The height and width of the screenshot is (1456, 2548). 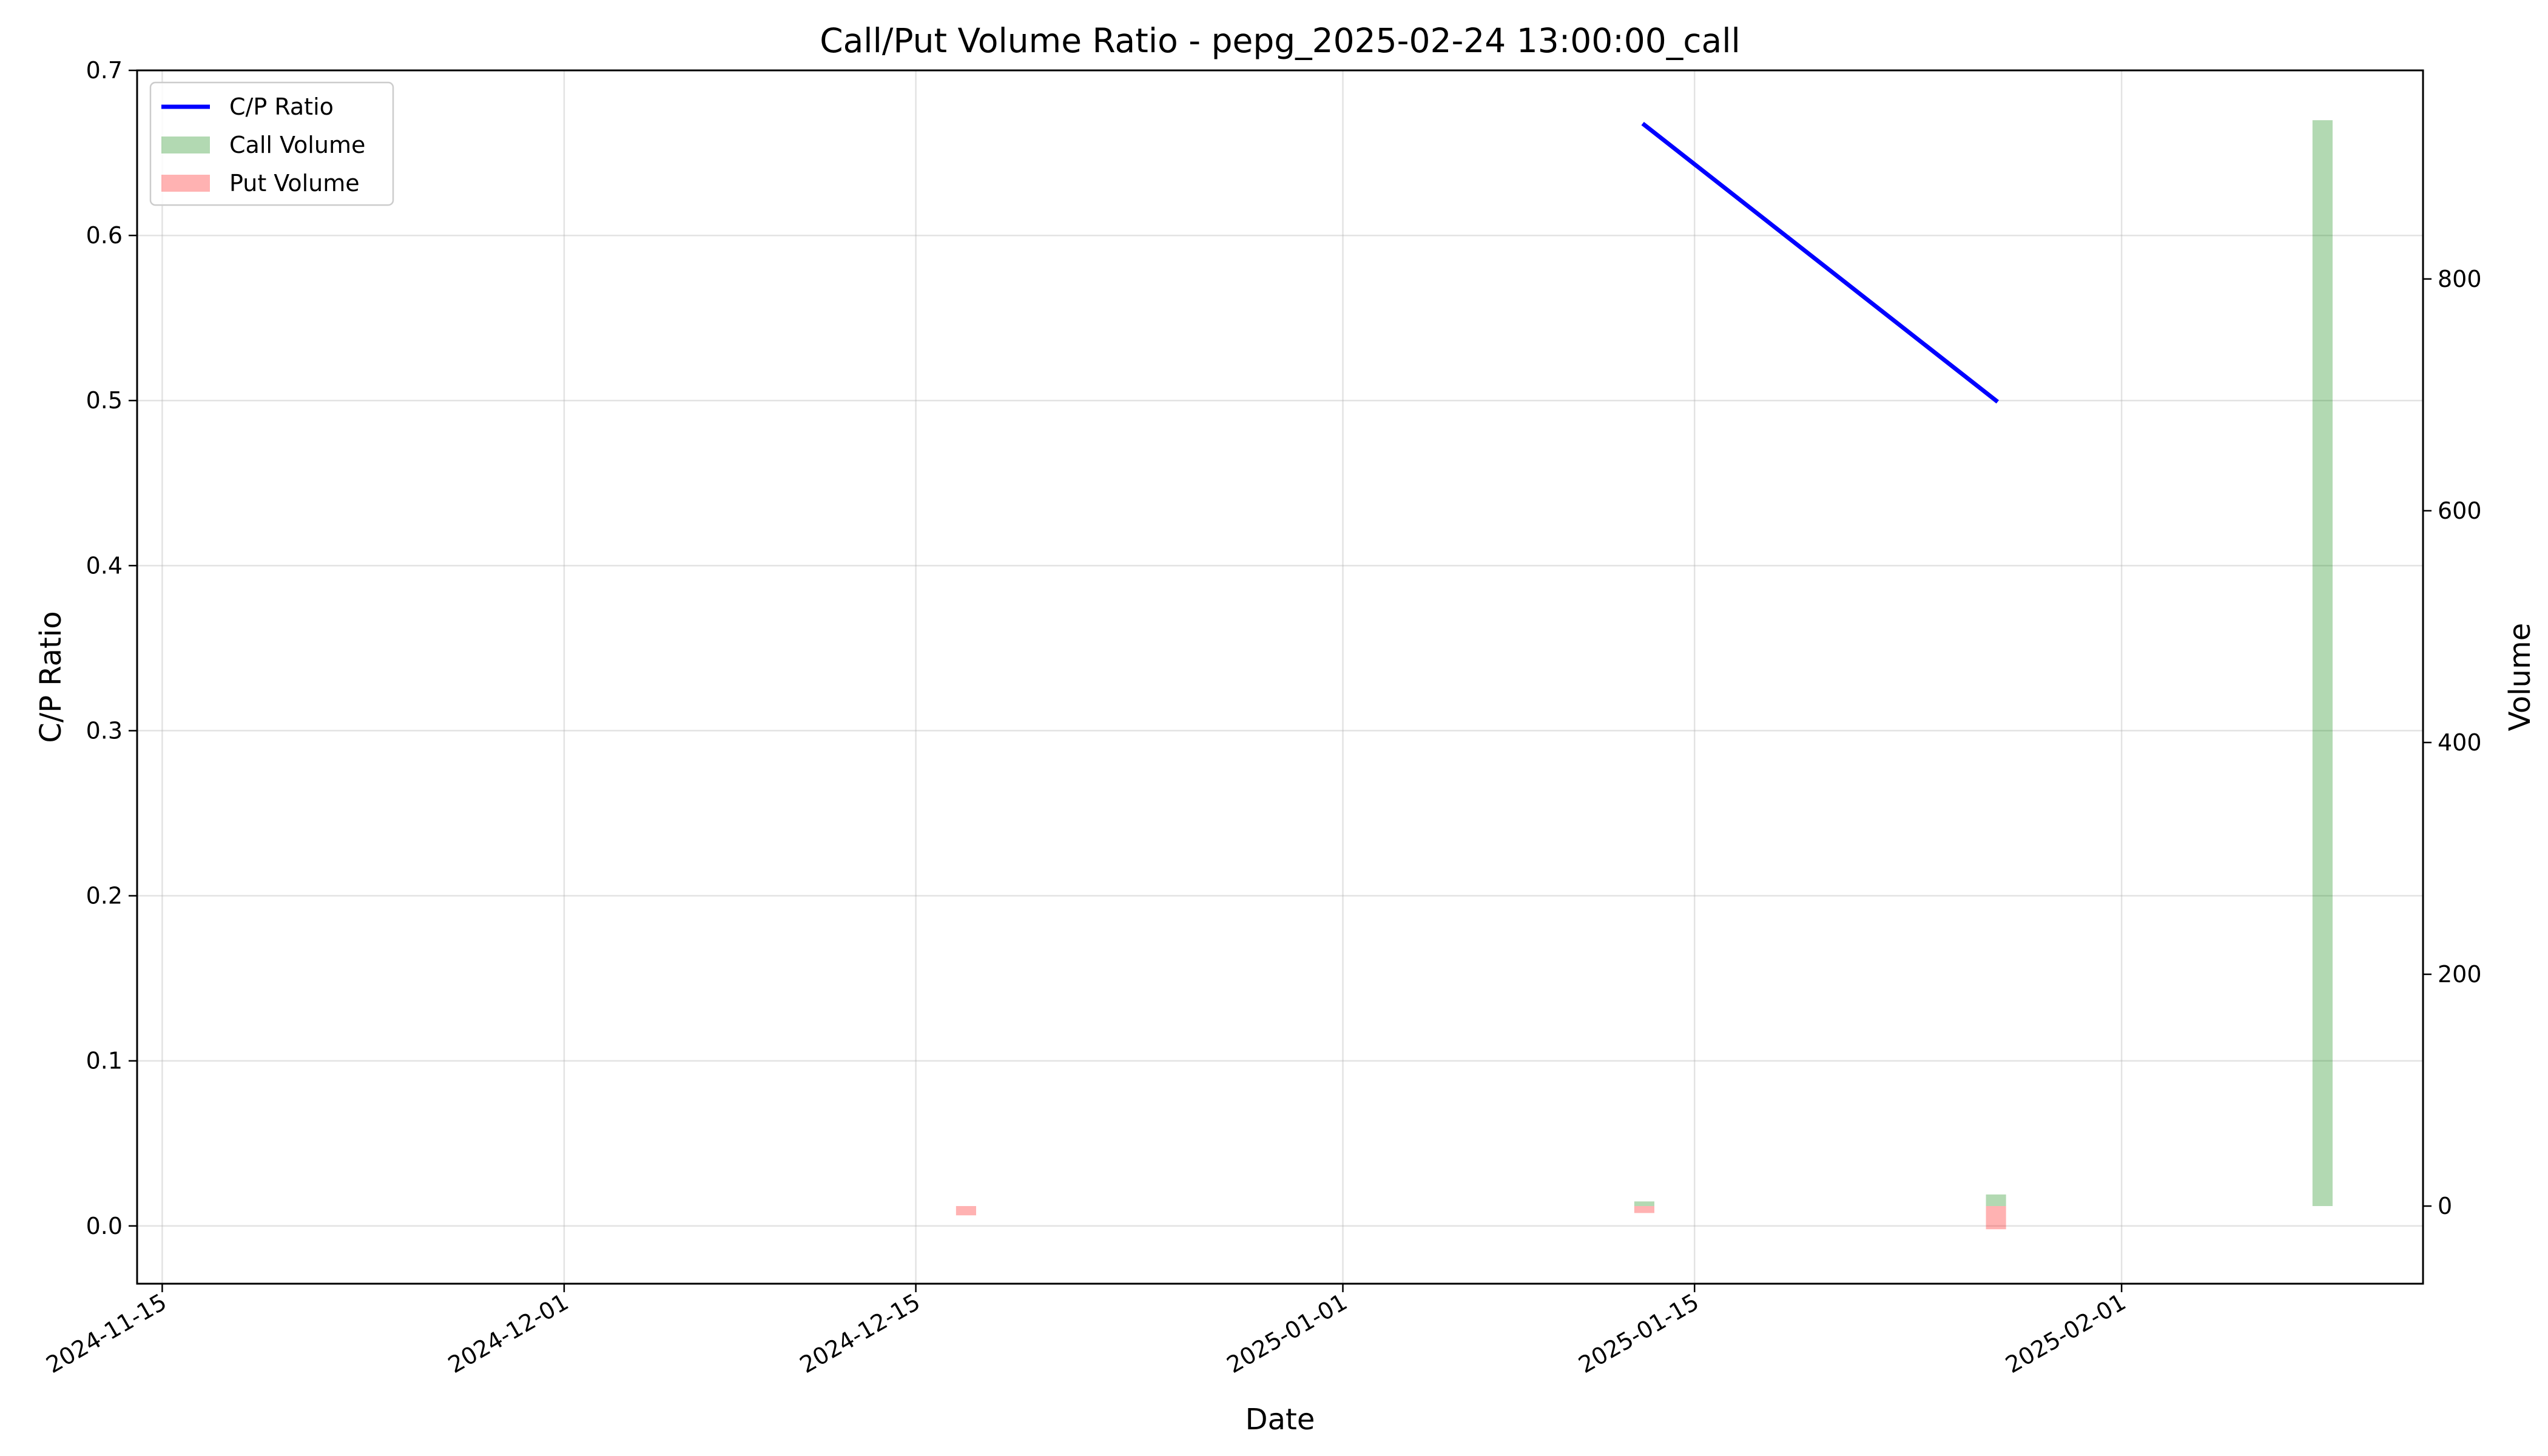 I want to click on ratio-line, so click(x=1820, y=262).